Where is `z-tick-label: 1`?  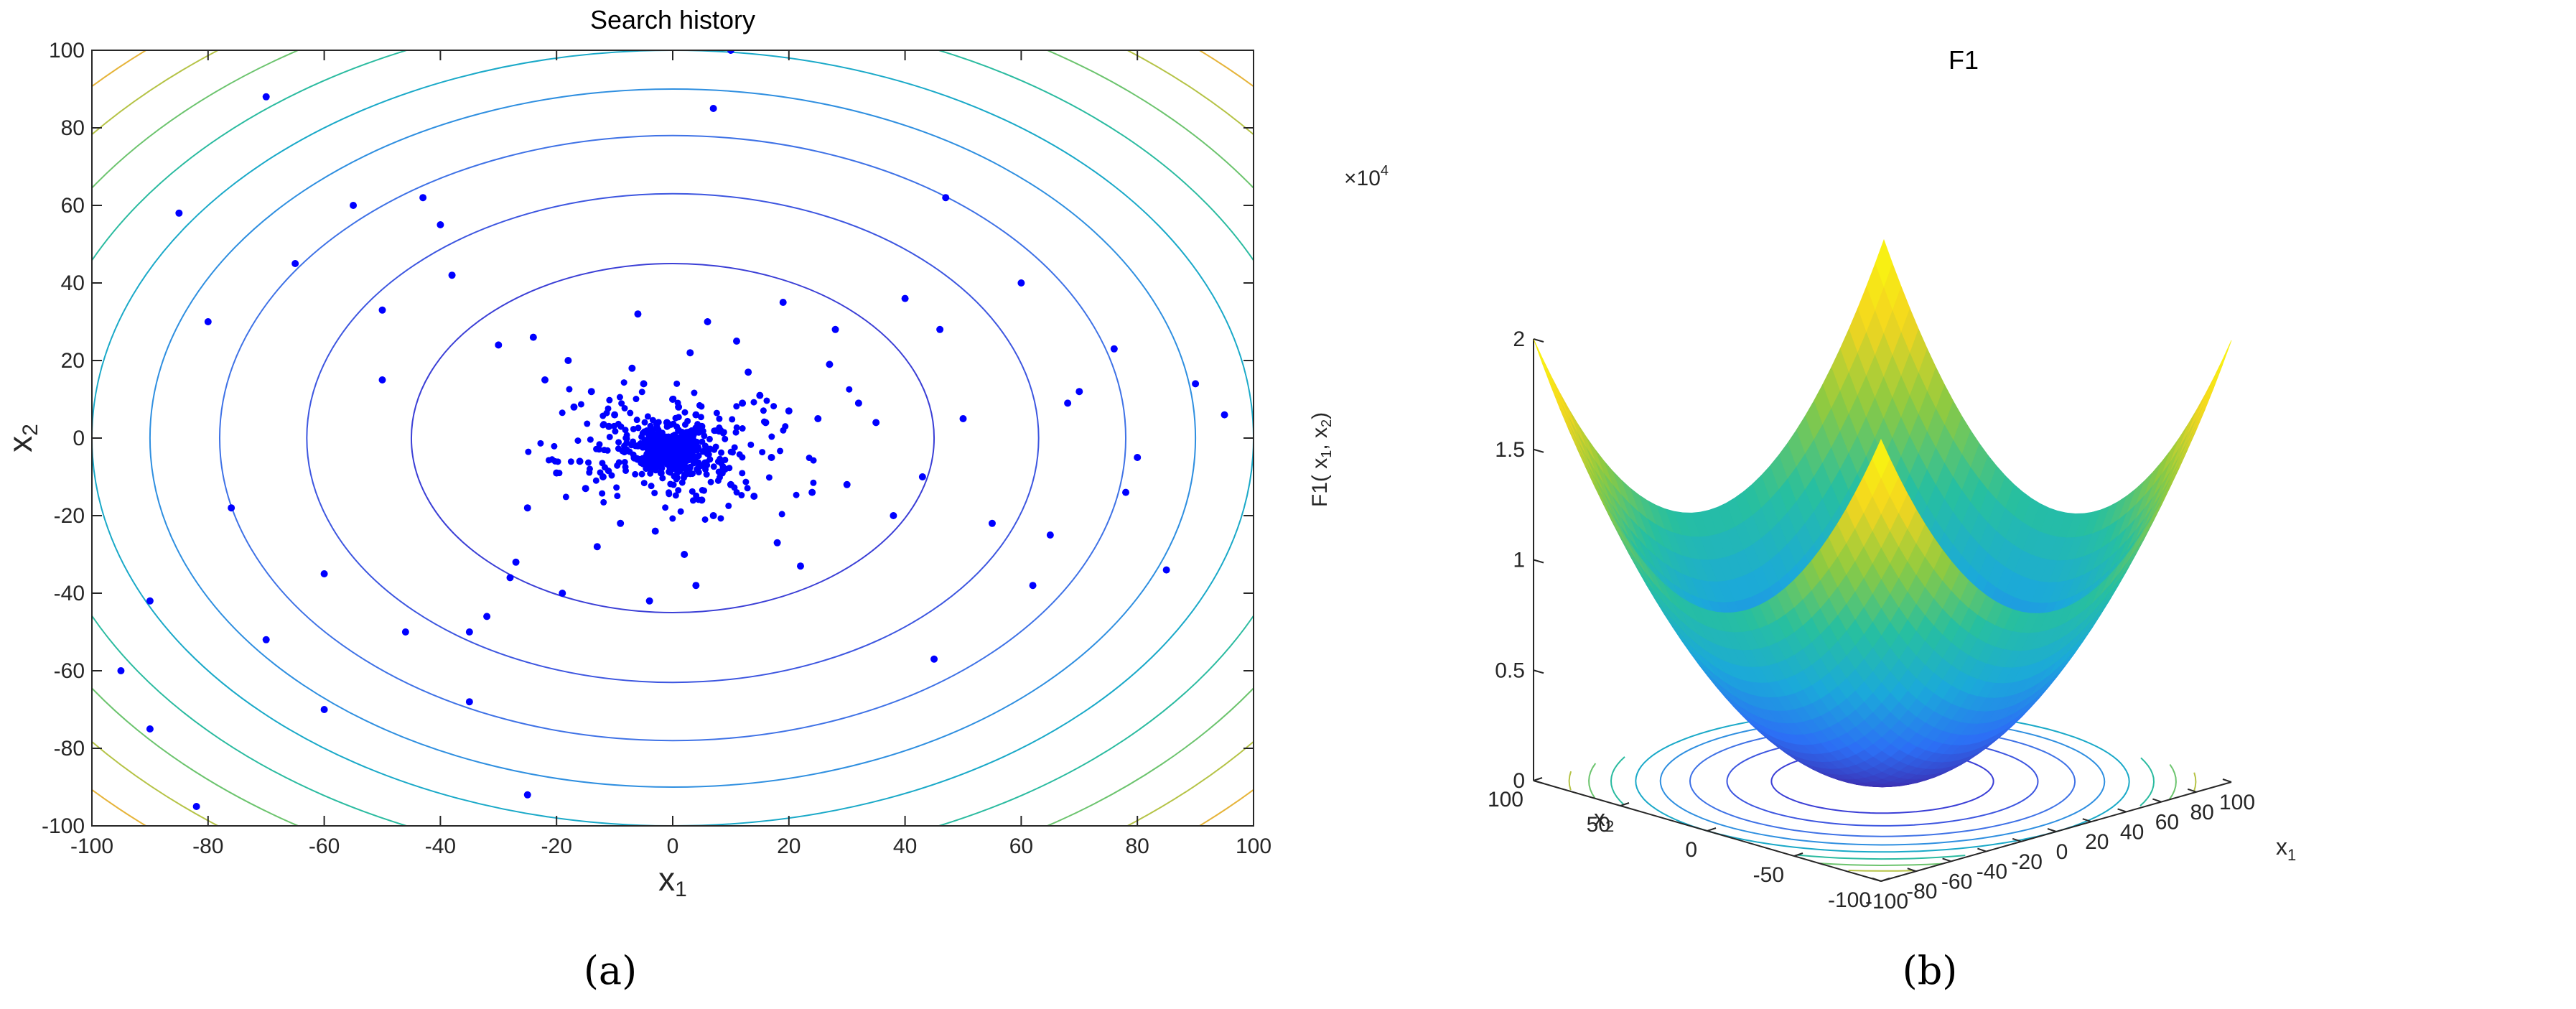 z-tick-label: 1 is located at coordinates (1519, 560).